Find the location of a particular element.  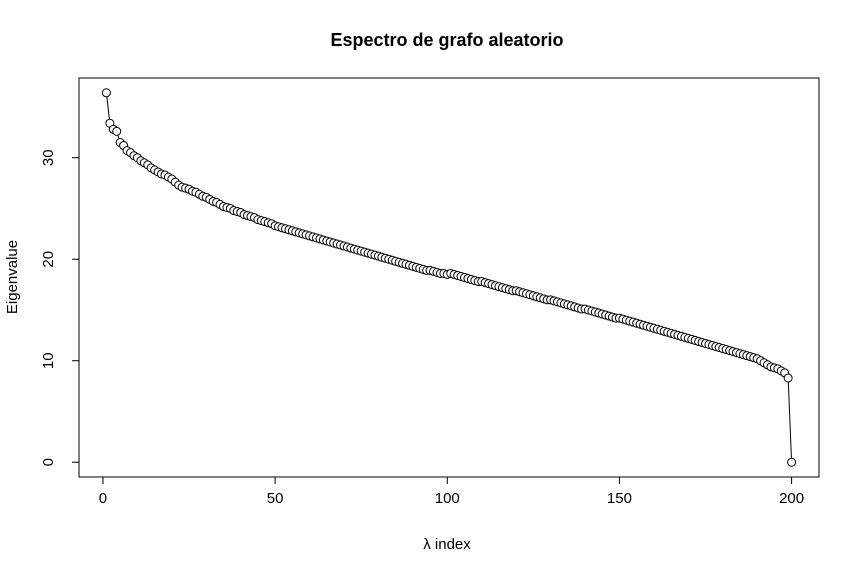

x-axis-label: λ index is located at coordinates (447, 544).